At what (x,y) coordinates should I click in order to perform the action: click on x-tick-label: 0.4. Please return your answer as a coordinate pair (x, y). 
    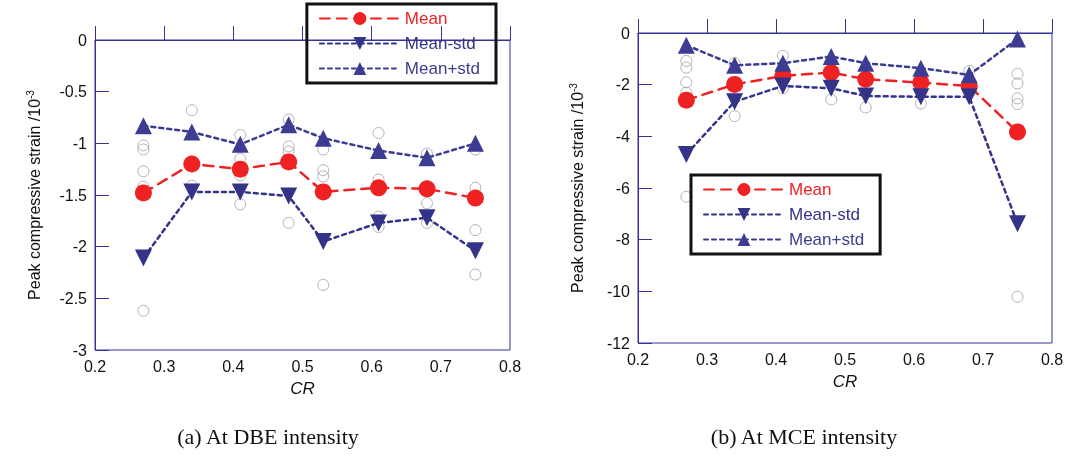
    Looking at the image, I should click on (776, 359).